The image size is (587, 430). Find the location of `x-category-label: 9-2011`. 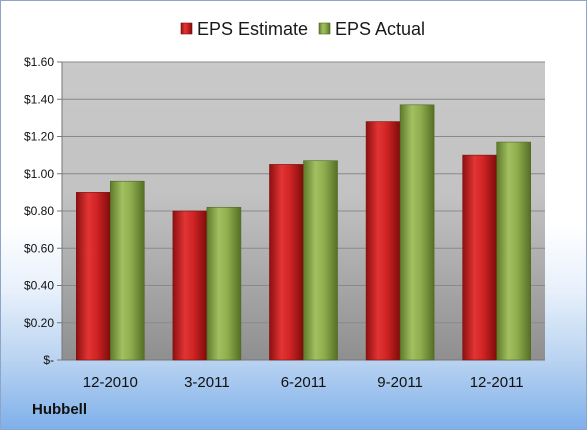

x-category-label: 9-2011 is located at coordinates (400, 382).